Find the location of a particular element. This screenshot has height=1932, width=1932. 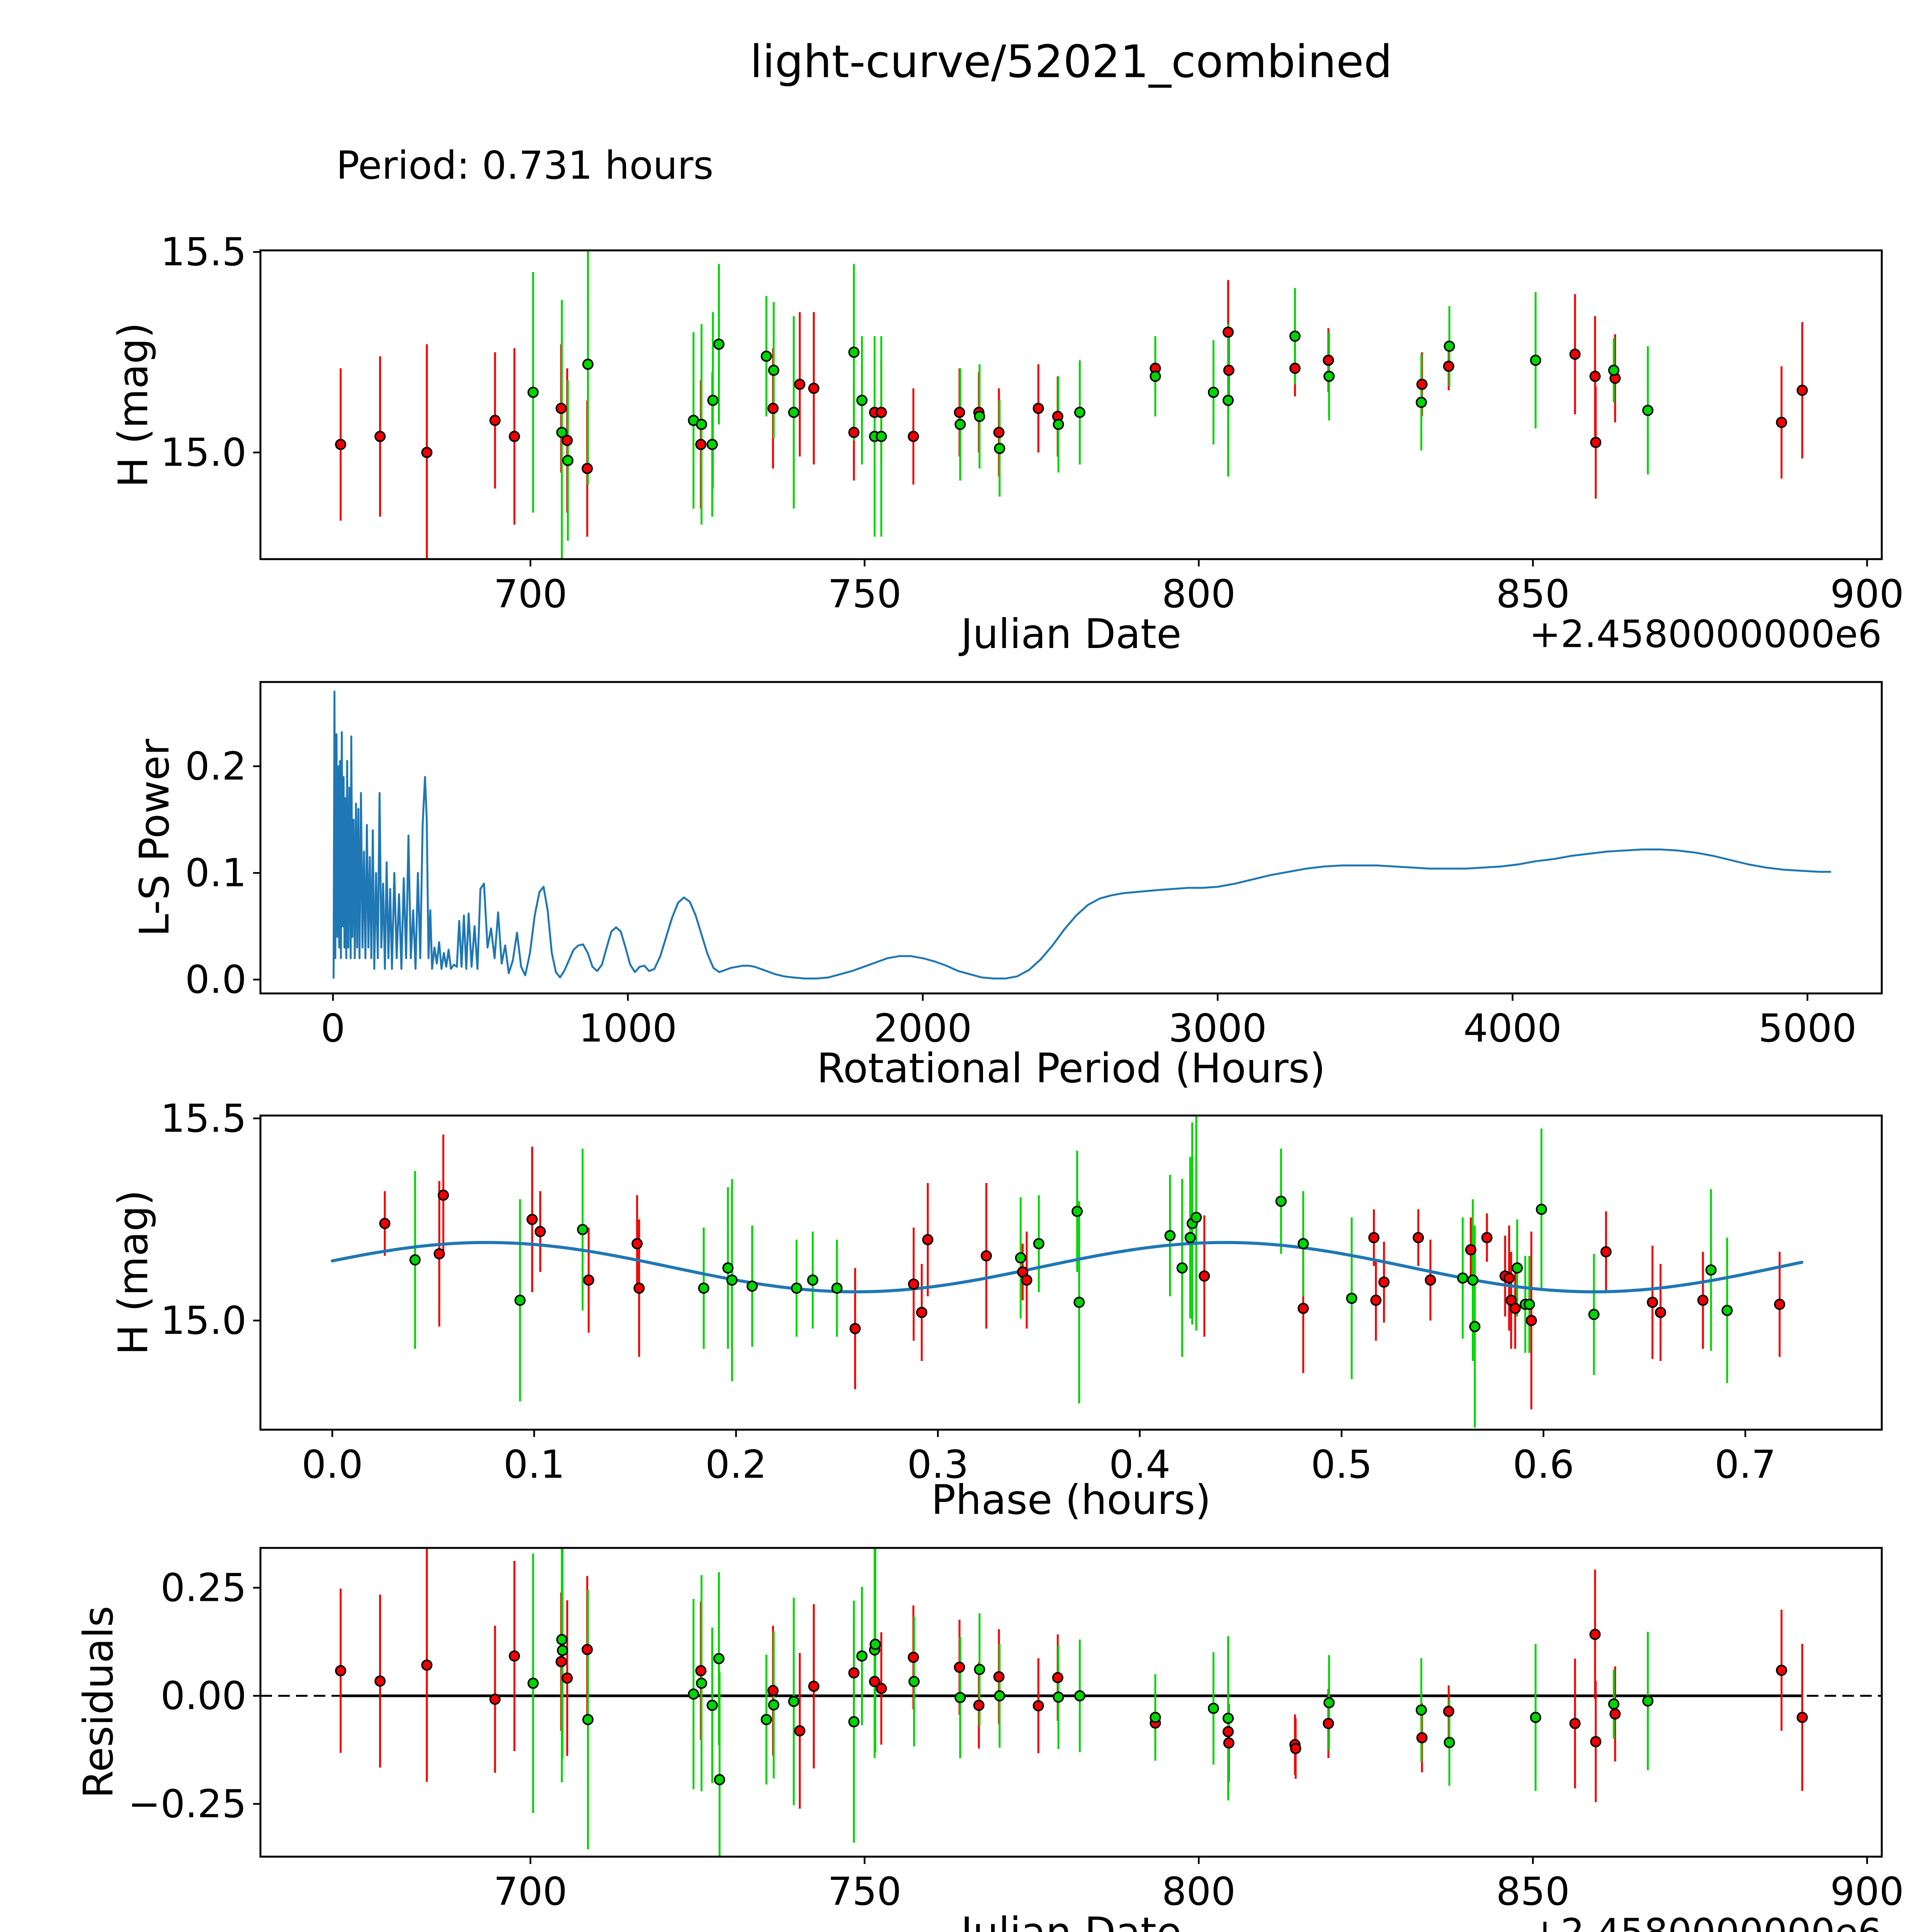

red-residuals-error-bars is located at coordinates (1071, 1679).